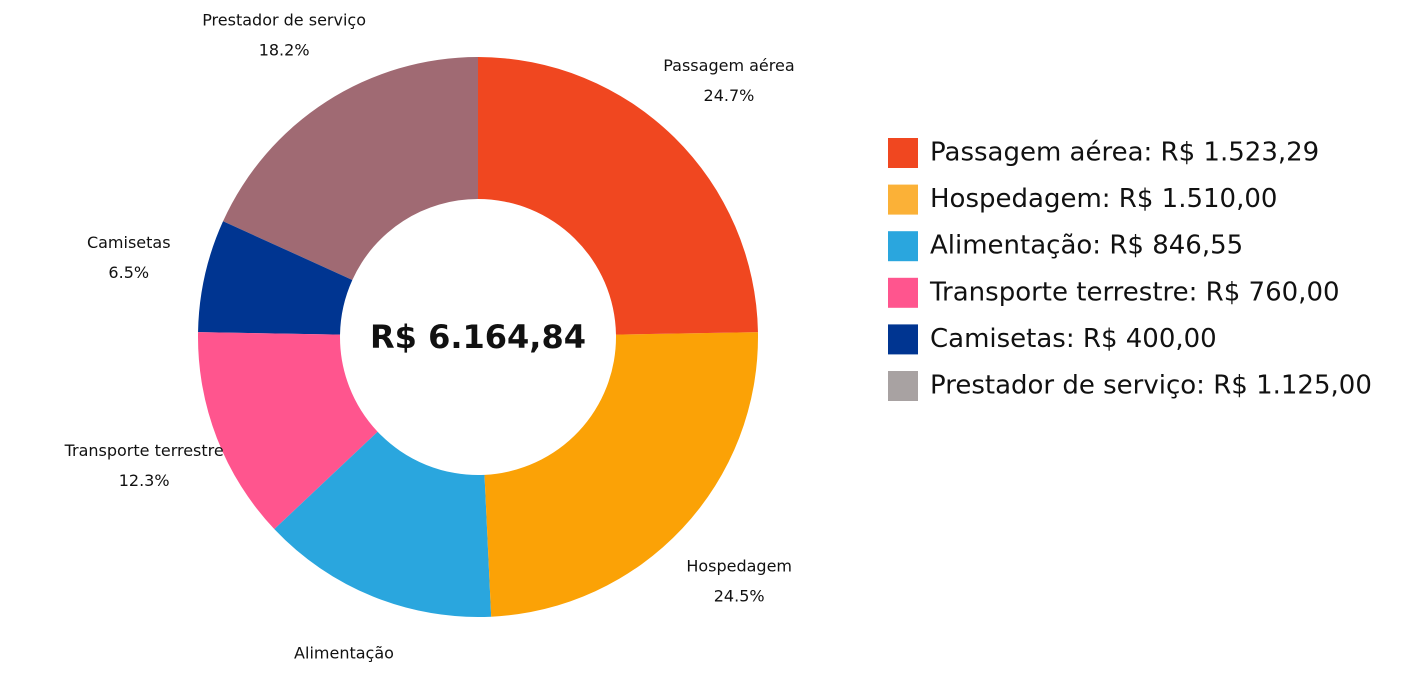 This screenshot has width=1414, height=673. I want to click on legend-label: Alimentação: R$ 846,55, so click(1086, 246).